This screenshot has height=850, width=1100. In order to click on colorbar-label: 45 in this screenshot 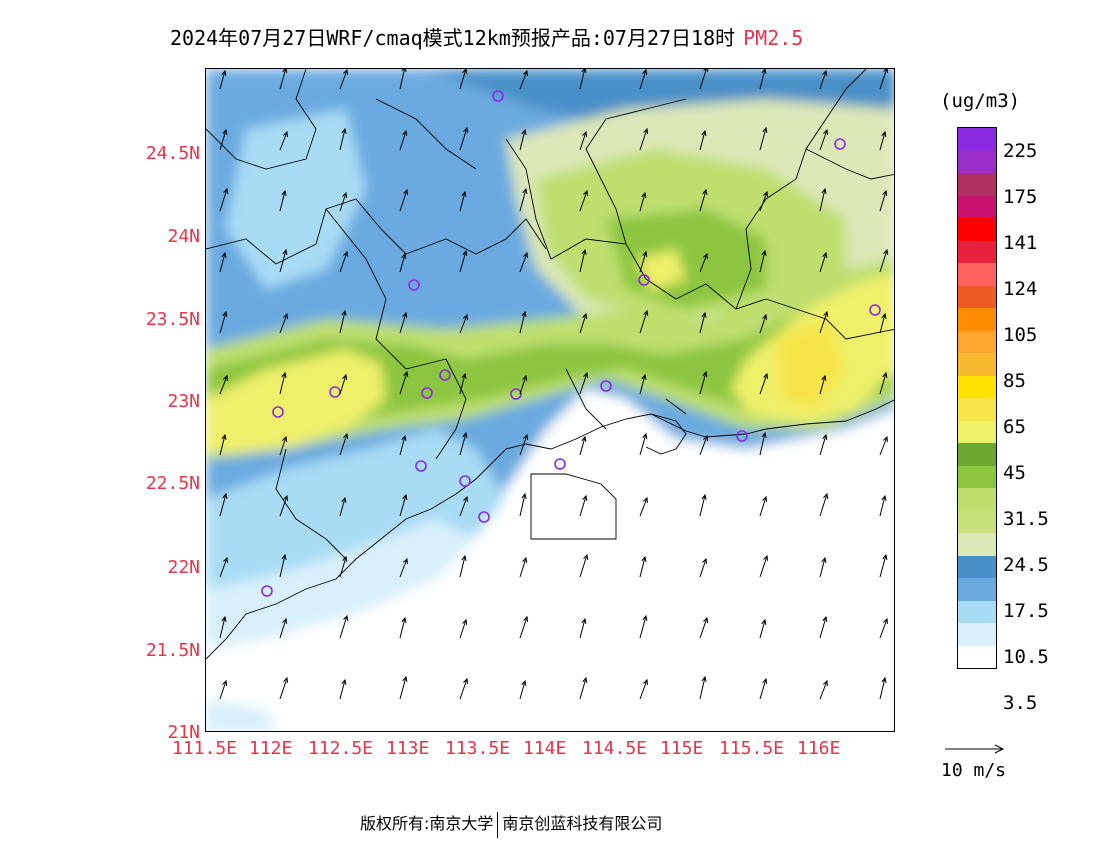, I will do `click(1014, 473)`.